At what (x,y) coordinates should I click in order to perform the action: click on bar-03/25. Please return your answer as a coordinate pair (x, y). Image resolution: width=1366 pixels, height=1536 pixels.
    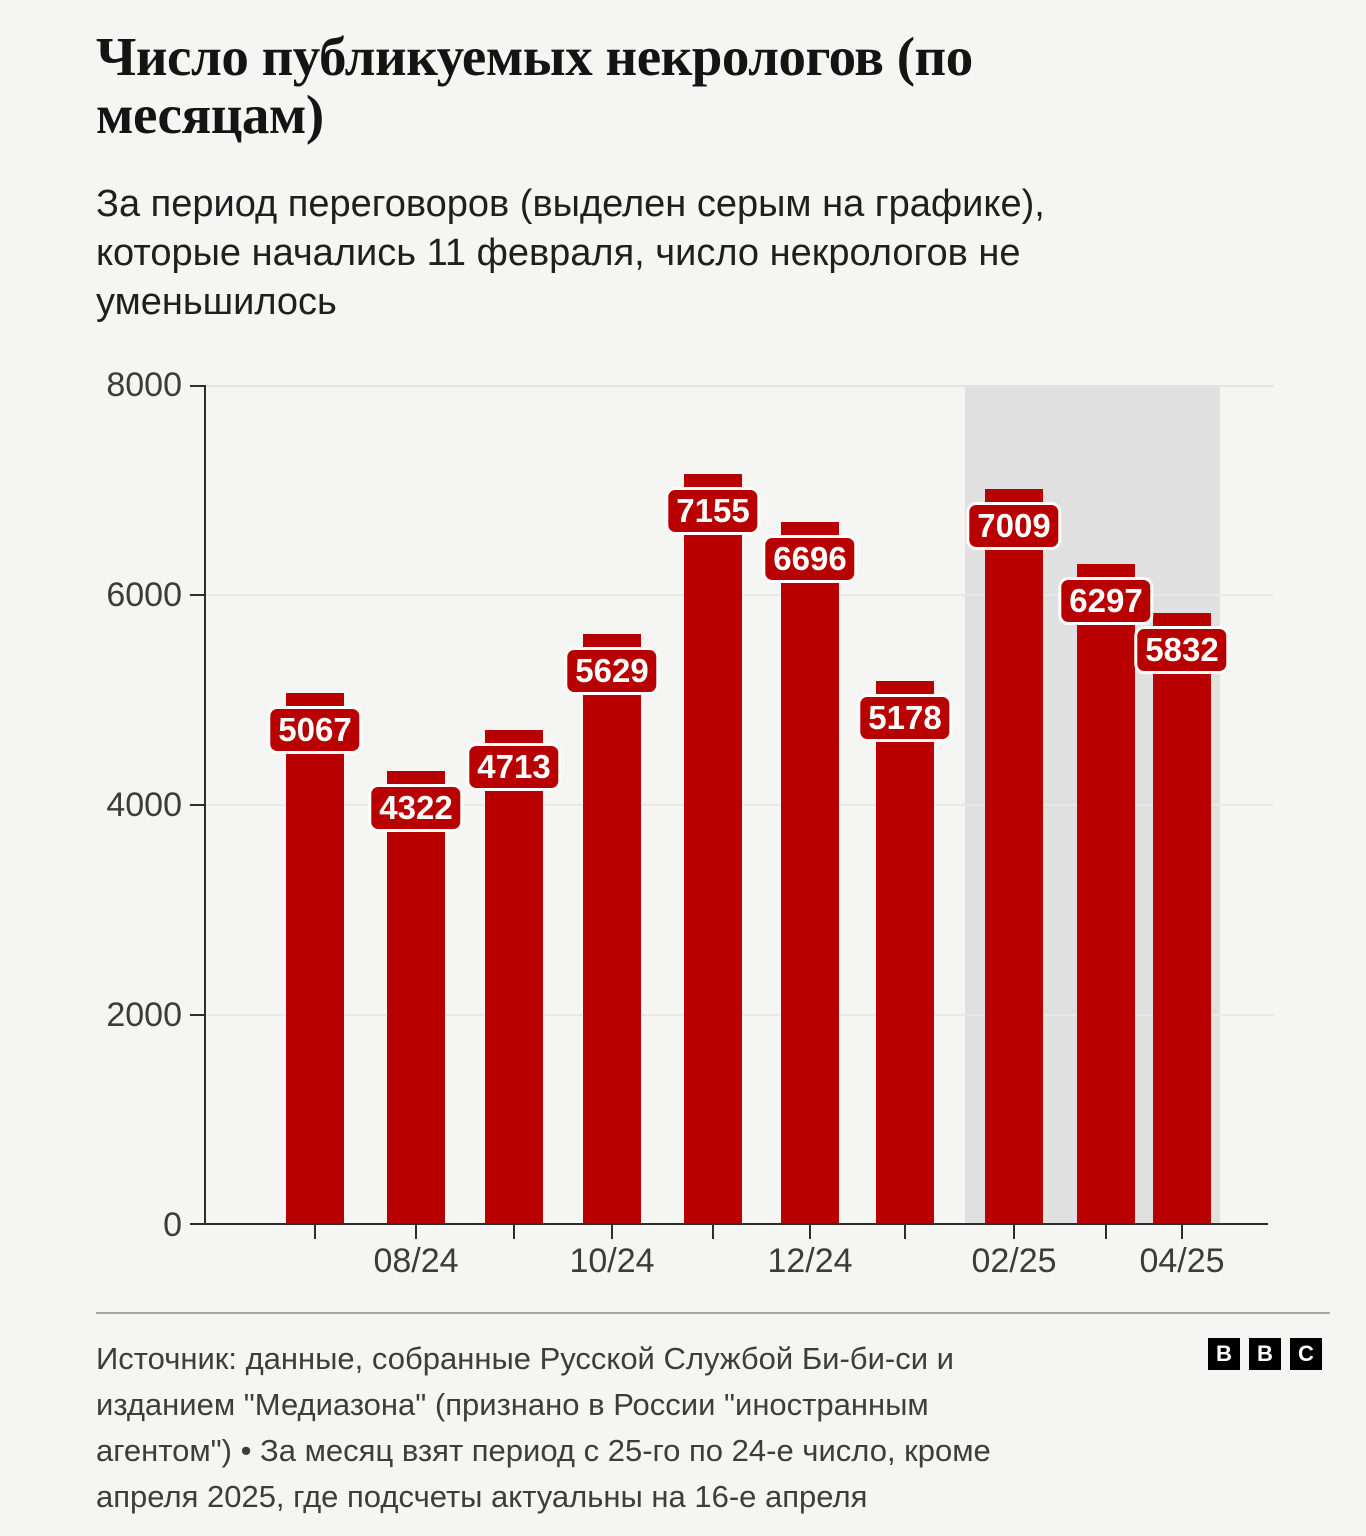
    Looking at the image, I should click on (1106, 893).